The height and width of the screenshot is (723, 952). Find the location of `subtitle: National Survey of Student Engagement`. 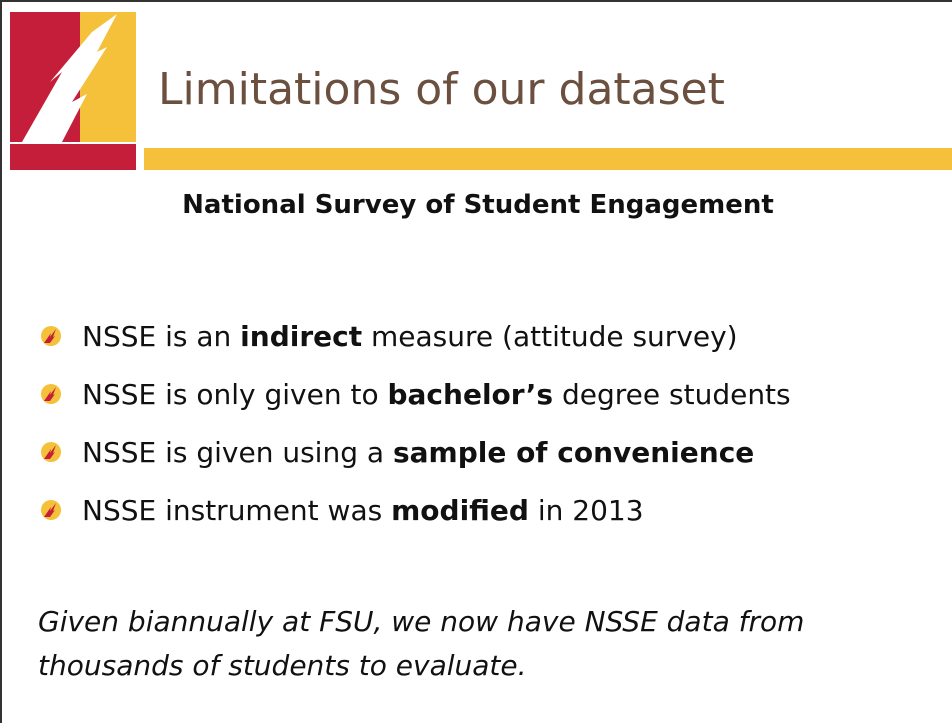

subtitle: National Survey of Student Engagement is located at coordinates (478, 205).